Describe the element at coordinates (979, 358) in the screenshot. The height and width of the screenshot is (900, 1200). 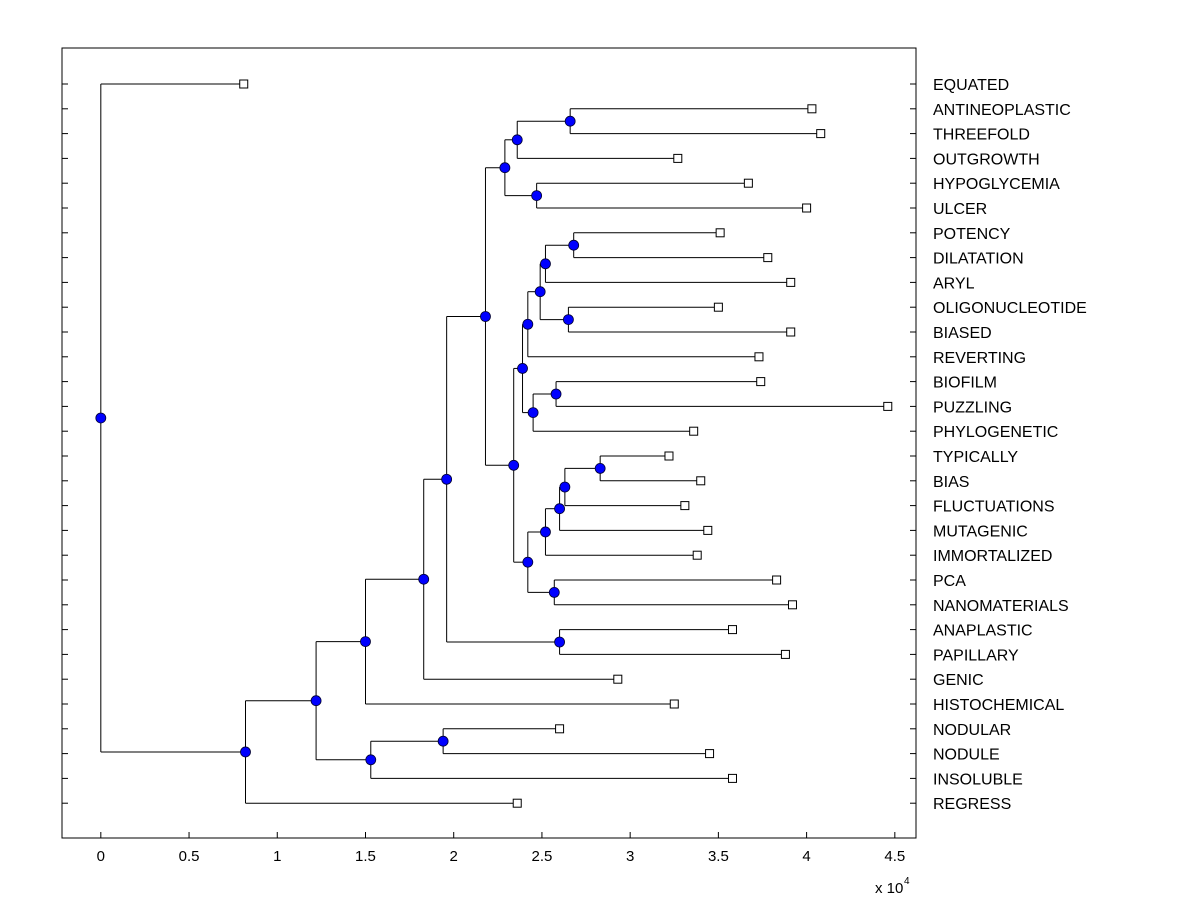
I see `leaf-label: REVERTING` at that location.